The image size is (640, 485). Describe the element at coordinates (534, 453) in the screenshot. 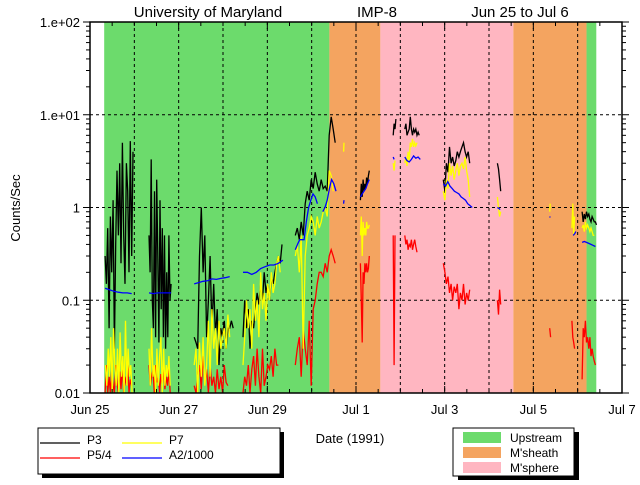

I see `legend-label: M'sheath` at that location.